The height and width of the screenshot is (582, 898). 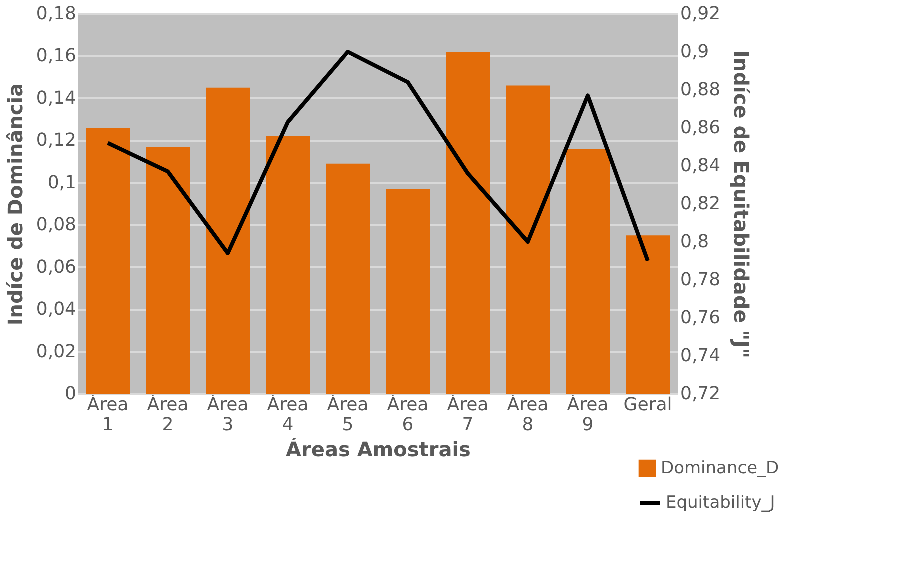 I want to click on y2-tick-label: 0,74, so click(x=700, y=356).